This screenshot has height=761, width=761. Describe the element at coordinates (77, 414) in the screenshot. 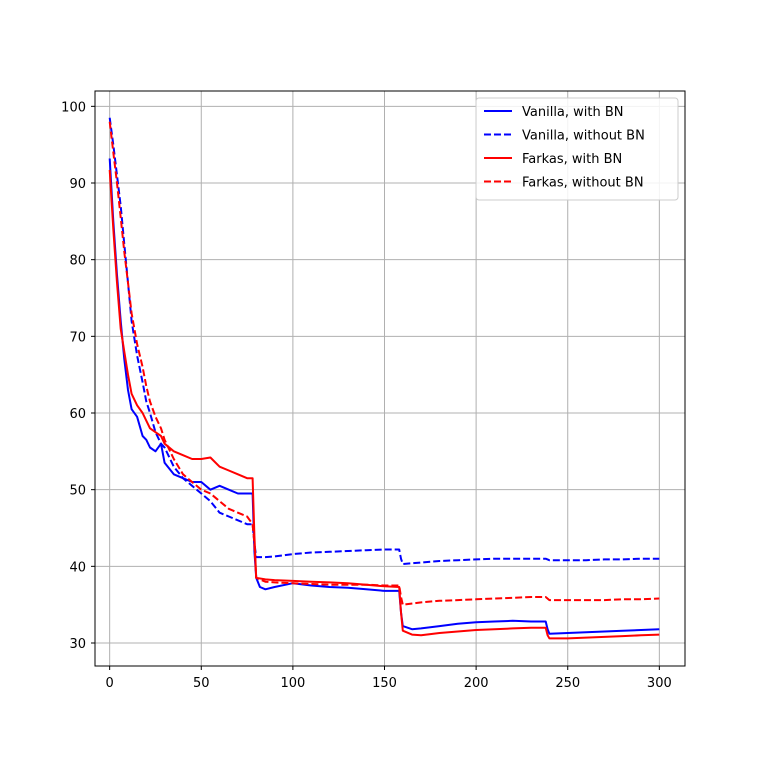

I see `y-tick-label: 60` at that location.